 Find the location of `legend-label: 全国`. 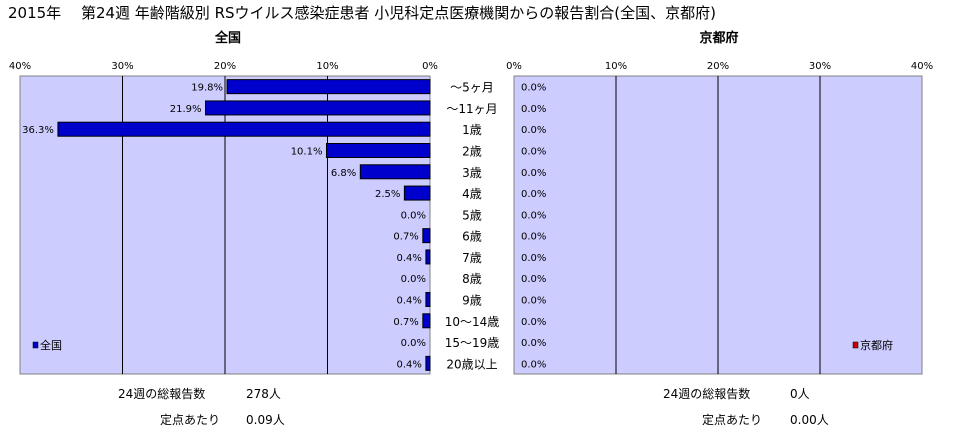

legend-label: 全国 is located at coordinates (51, 345).